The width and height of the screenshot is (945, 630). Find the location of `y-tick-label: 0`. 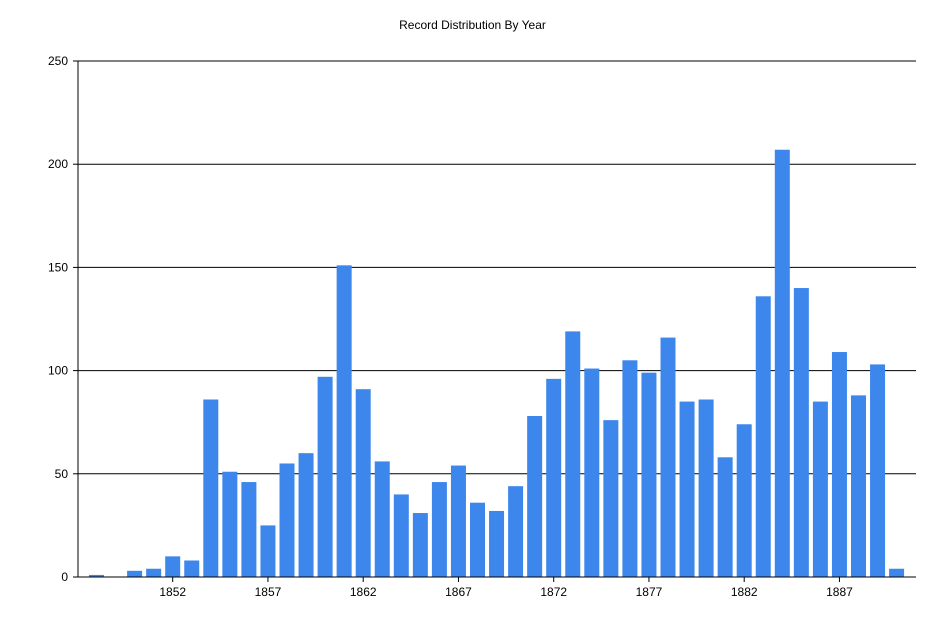

y-tick-label: 0 is located at coordinates (64, 577).